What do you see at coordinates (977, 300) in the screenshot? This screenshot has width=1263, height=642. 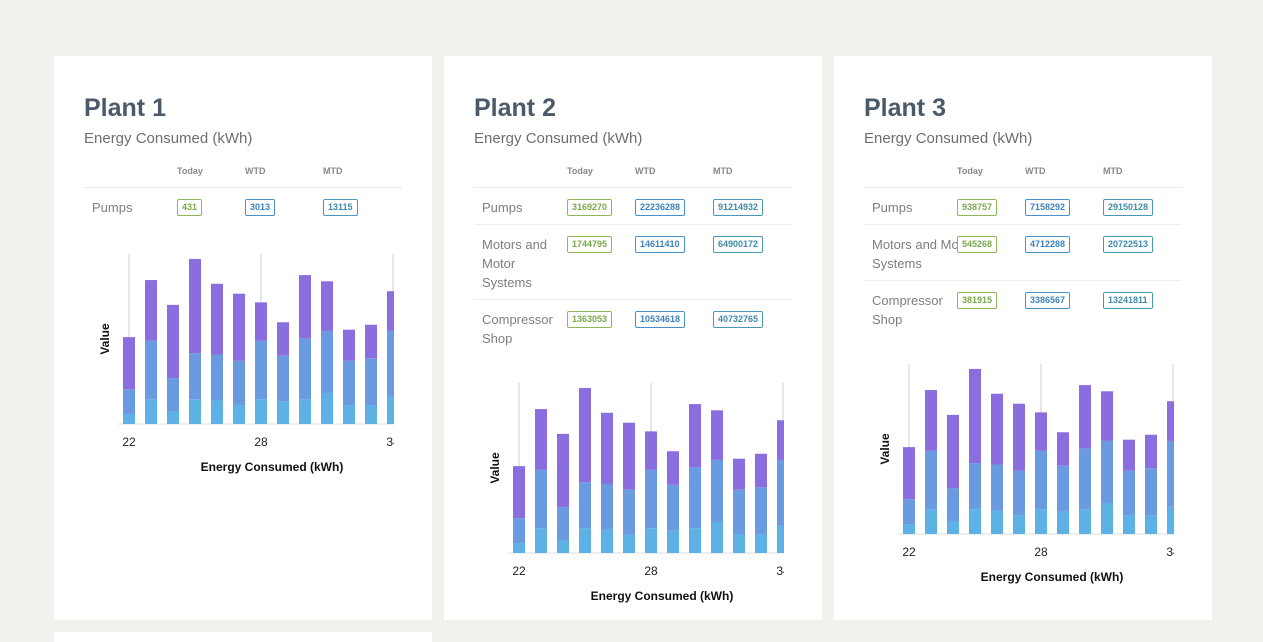 I see `today-badge: 381915` at bounding box center [977, 300].